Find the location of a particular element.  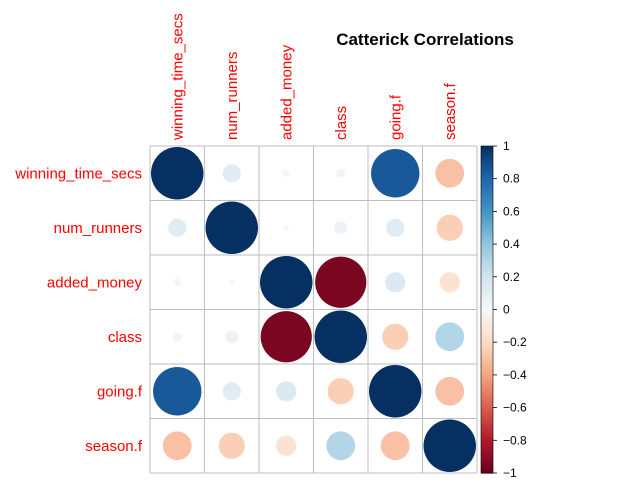

colorbar-tick-label: −0.2 is located at coordinates (515, 342).